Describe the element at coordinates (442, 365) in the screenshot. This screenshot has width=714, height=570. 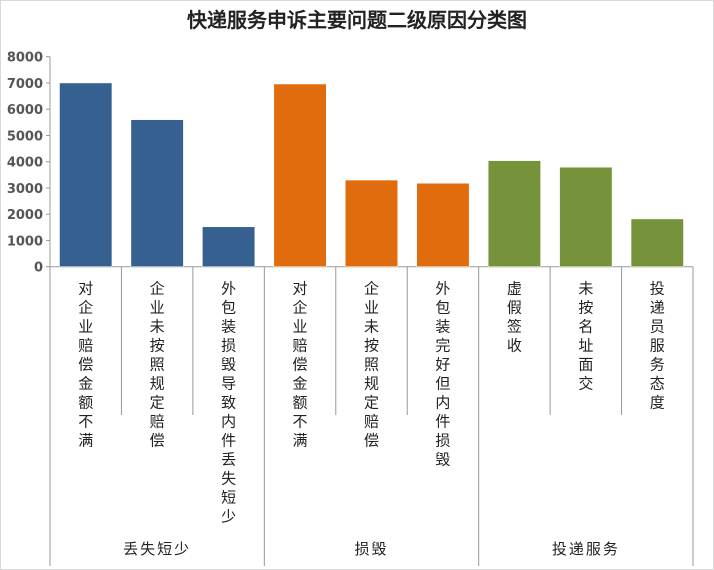
I see `category-label-char: 好` at that location.